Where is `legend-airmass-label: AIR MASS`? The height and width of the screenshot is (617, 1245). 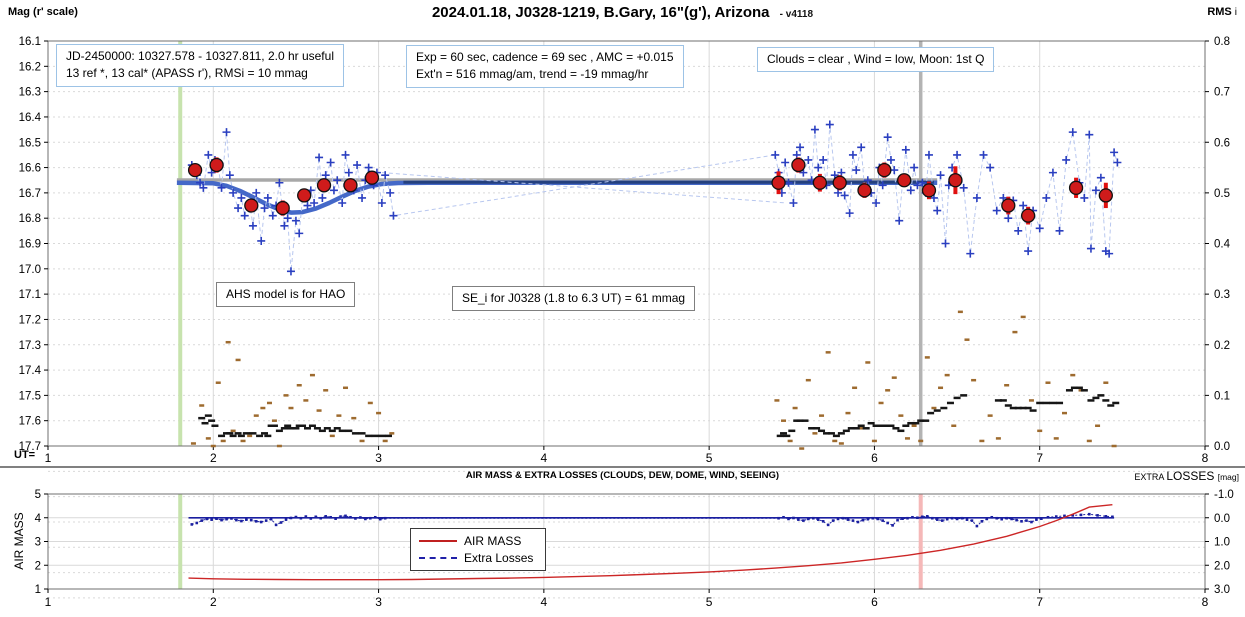 legend-airmass-label: AIR MASS is located at coordinates (493, 540).